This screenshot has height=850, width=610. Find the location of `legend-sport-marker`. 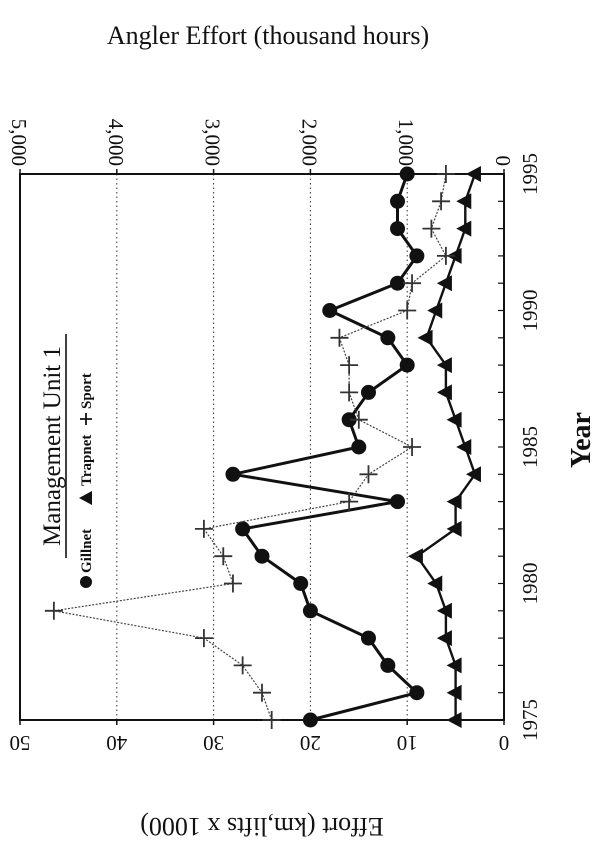

legend-sport-marker is located at coordinates (86, 419).